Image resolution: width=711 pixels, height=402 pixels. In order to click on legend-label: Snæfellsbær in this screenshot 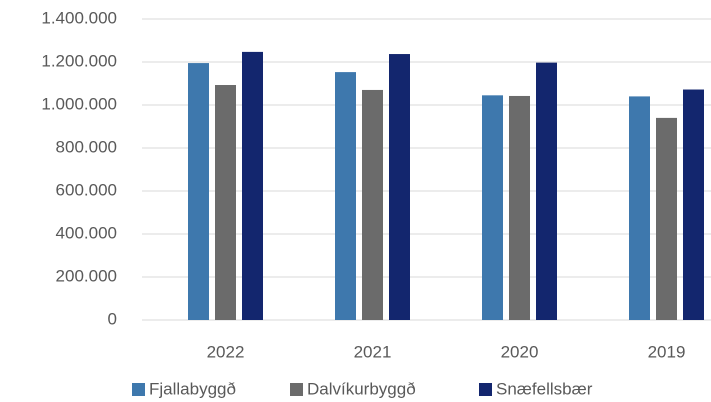, I will do `click(544, 388)`.